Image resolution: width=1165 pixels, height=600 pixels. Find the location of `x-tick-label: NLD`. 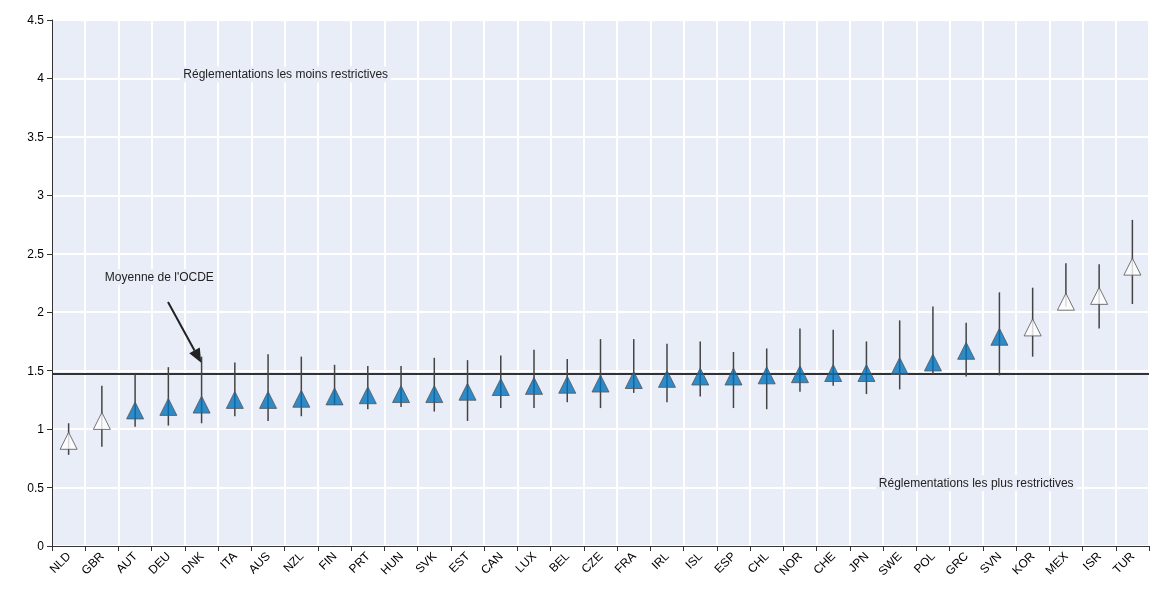

x-tick-label: NLD is located at coordinates (60, 562).